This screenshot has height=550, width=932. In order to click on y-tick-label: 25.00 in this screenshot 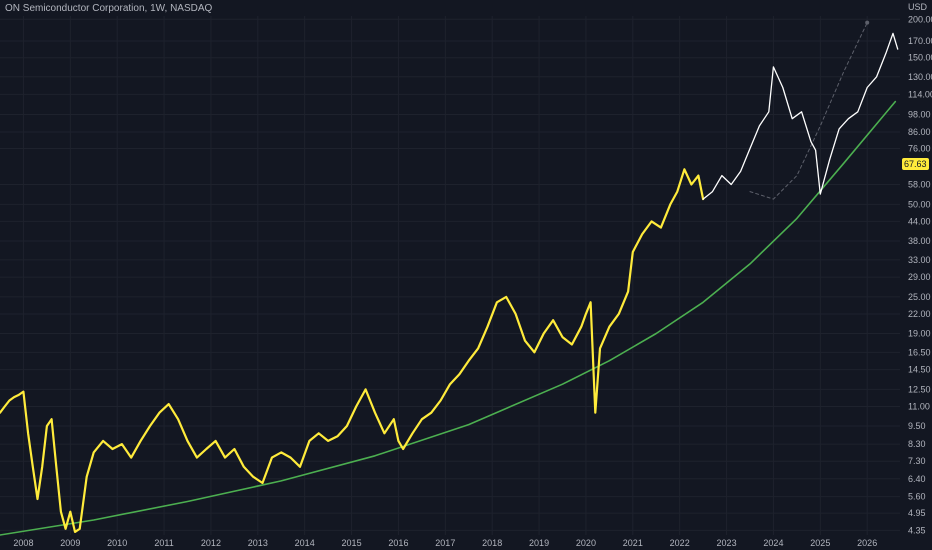, I will do `click(919, 297)`.